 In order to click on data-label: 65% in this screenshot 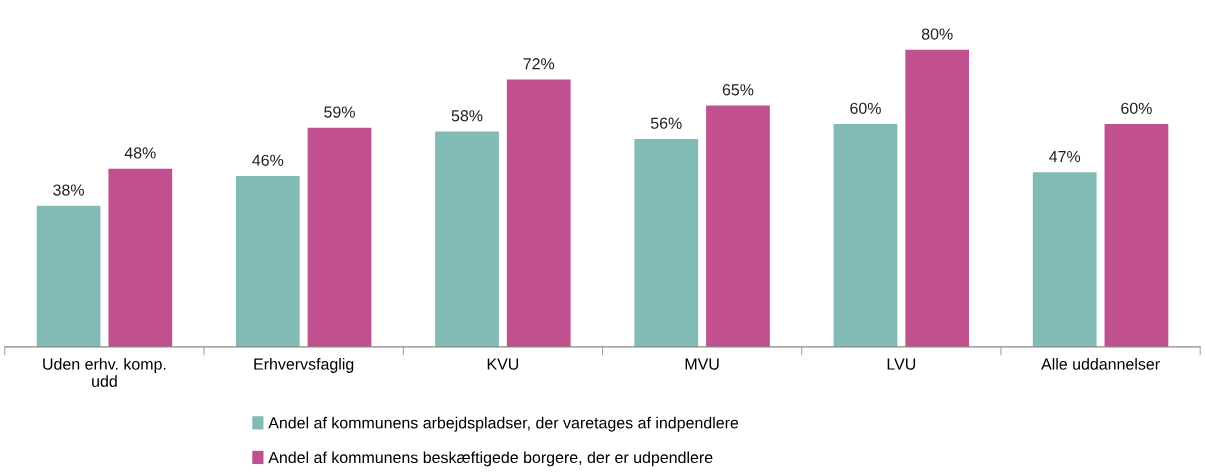, I will do `click(738, 90)`.